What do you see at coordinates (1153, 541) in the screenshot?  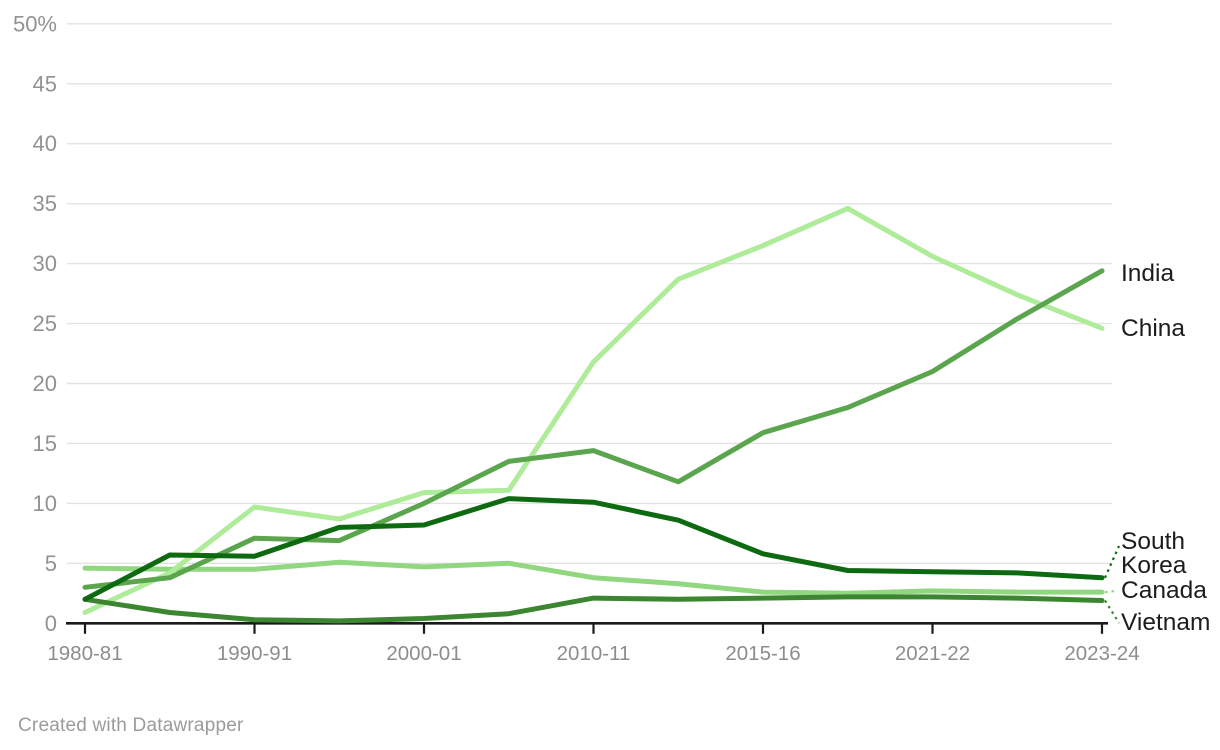 I see `series-label-south-korea: South` at bounding box center [1153, 541].